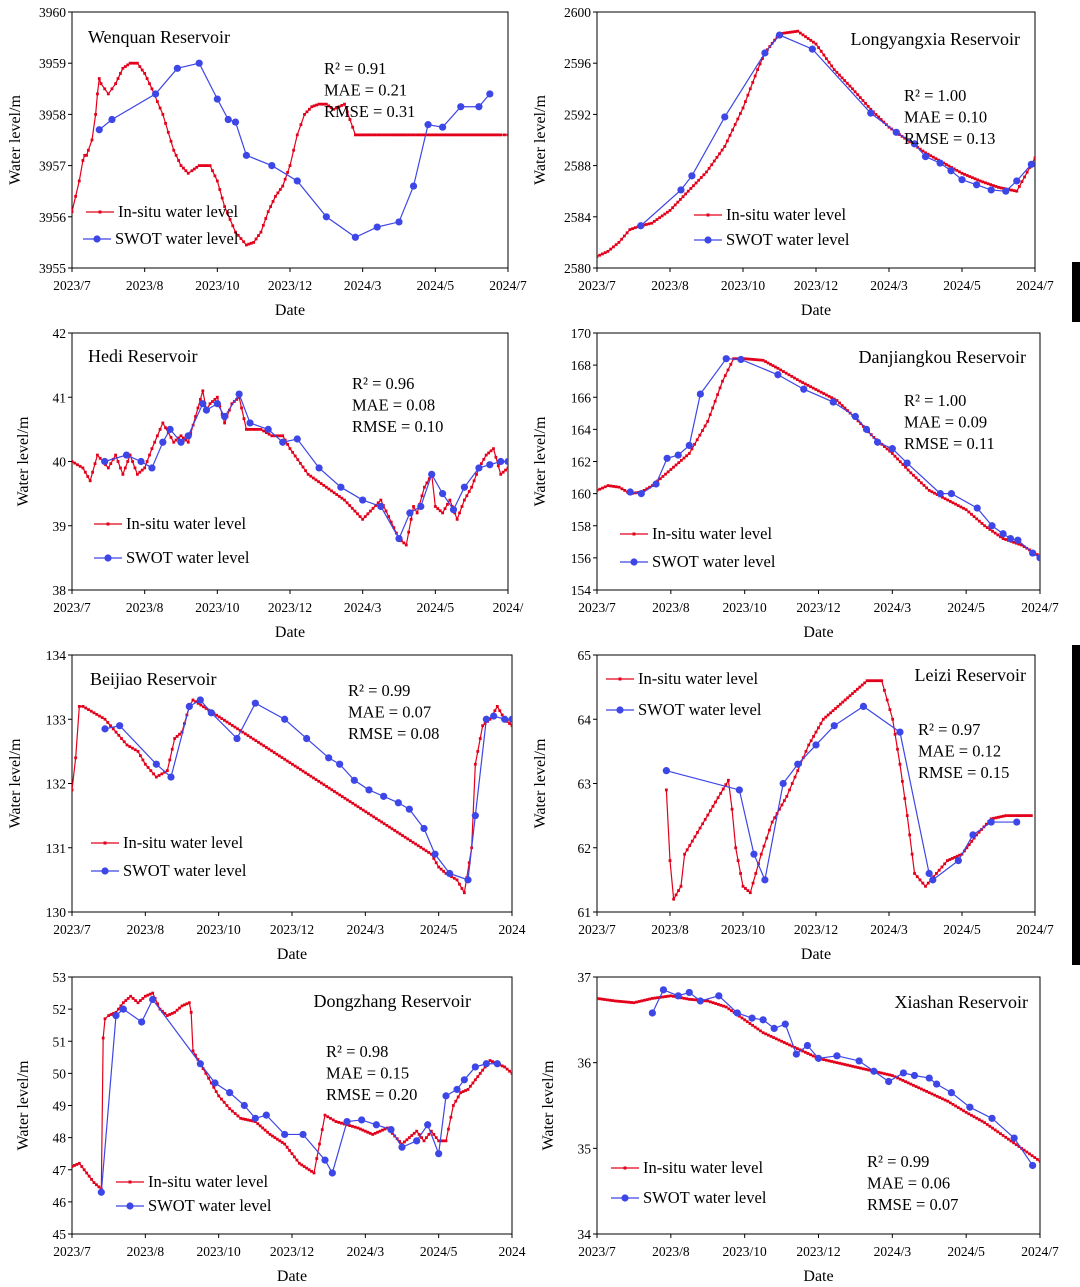 The width and height of the screenshot is (1080, 1287). What do you see at coordinates (153, 679) in the screenshot?
I see `panel-title: Beijiao Reservoir` at bounding box center [153, 679].